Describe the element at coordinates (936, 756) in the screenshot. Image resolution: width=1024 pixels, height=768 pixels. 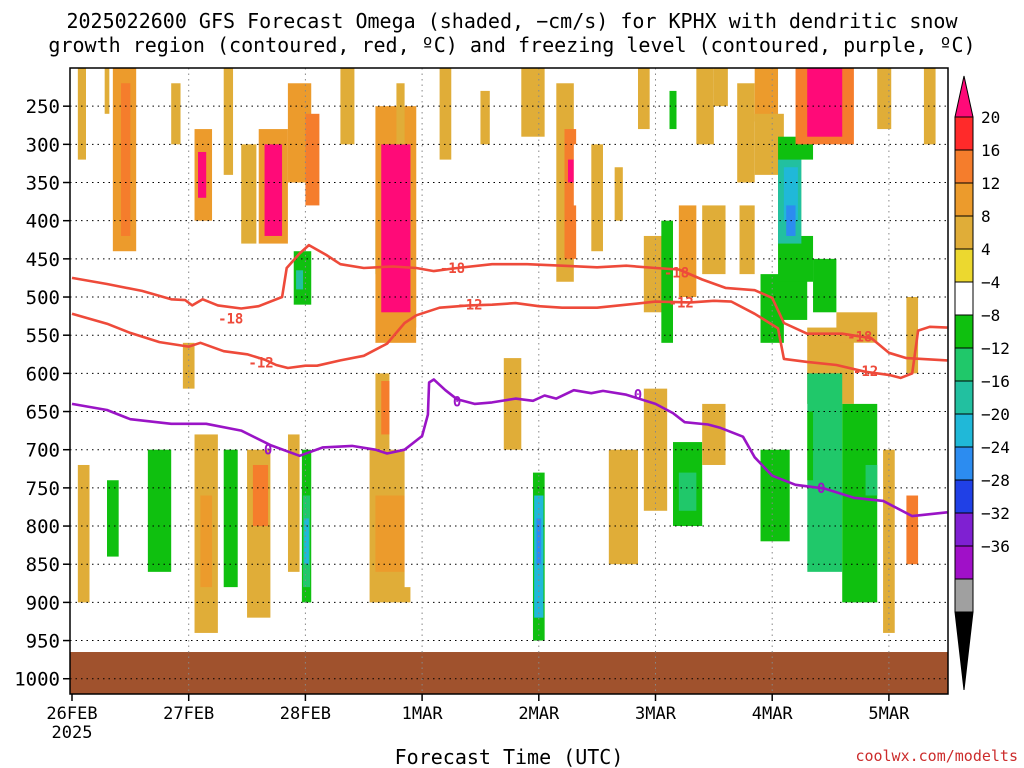
I see `credit-text: coolwx.com/modelts` at that location.